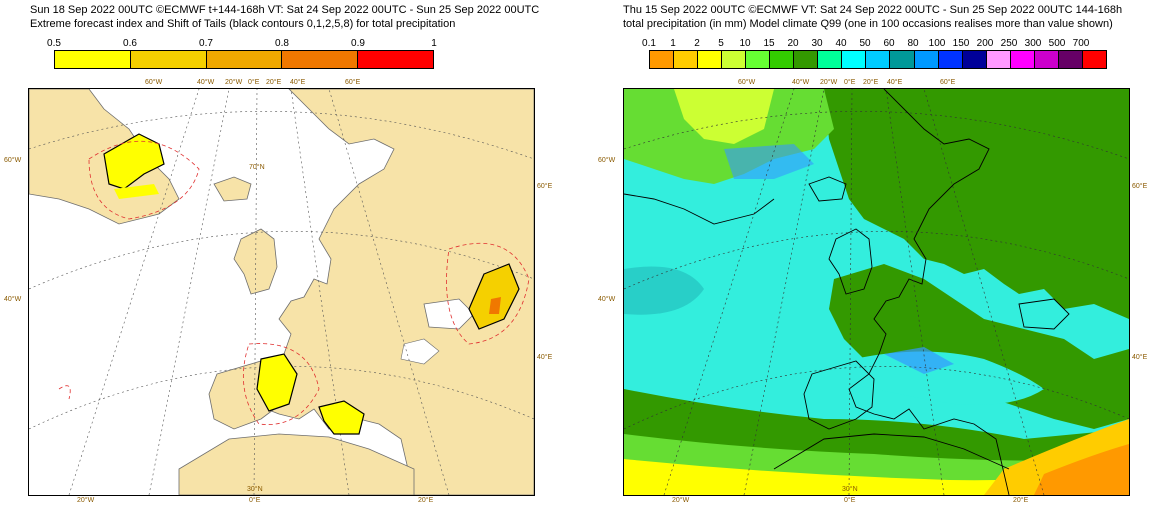 The width and height of the screenshot is (1153, 509). Describe the element at coordinates (721, 43) in the screenshot. I see `q99-tick: 5` at that location.